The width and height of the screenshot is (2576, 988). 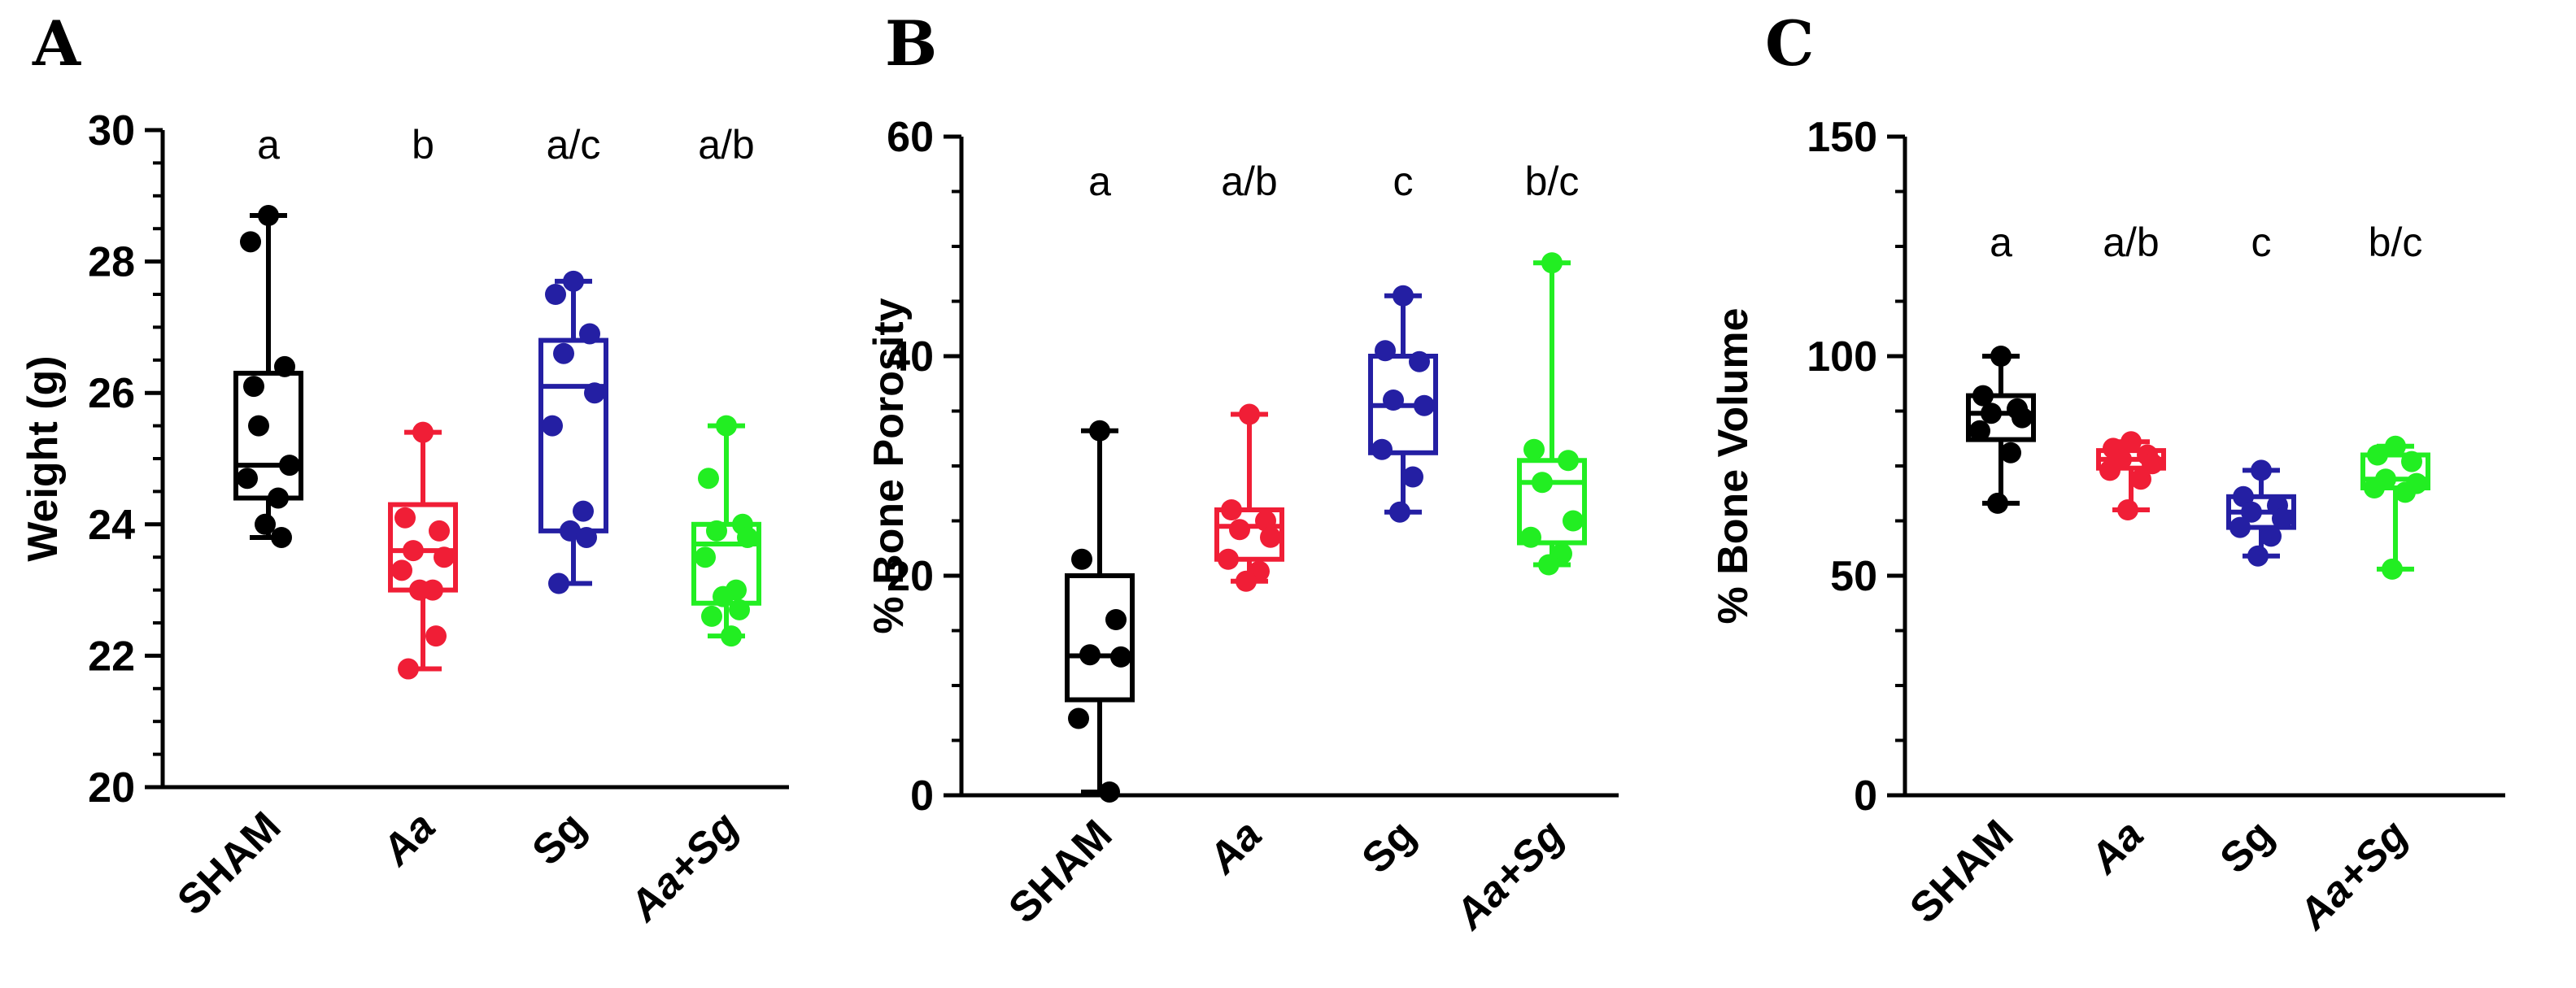 I want to click on panel-letter-b: B, so click(x=911, y=43).